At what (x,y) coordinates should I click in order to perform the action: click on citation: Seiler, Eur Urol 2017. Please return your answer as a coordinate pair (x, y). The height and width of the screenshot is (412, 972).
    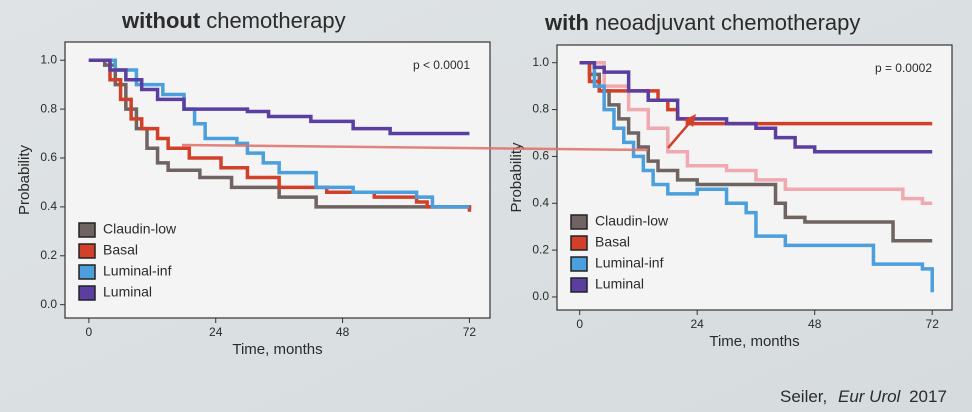
    Looking at the image, I should click on (863, 396).